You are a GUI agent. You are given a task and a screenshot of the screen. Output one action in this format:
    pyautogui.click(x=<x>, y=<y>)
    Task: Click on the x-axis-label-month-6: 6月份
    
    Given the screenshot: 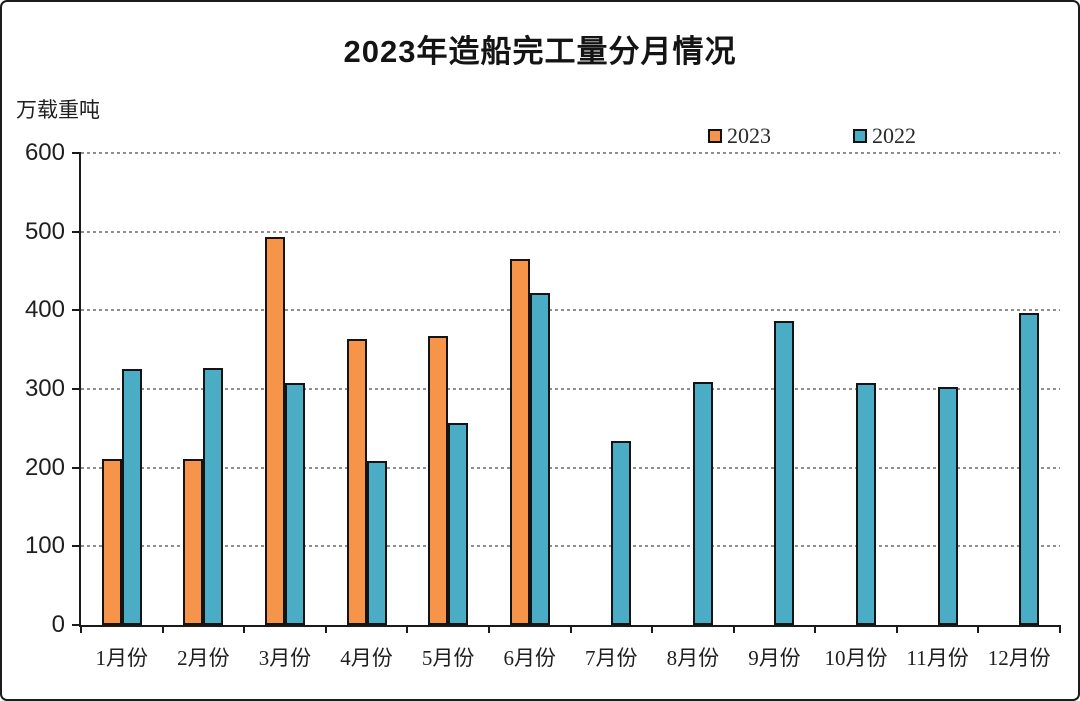 What is the action you would take?
    pyautogui.click(x=529, y=658)
    